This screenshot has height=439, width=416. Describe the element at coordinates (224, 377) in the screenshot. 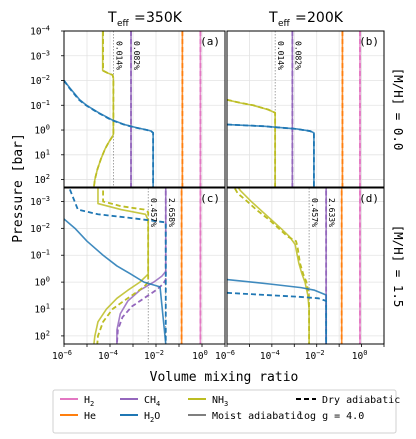

I see `x-axis-title: Volume mixing ratio` at that location.